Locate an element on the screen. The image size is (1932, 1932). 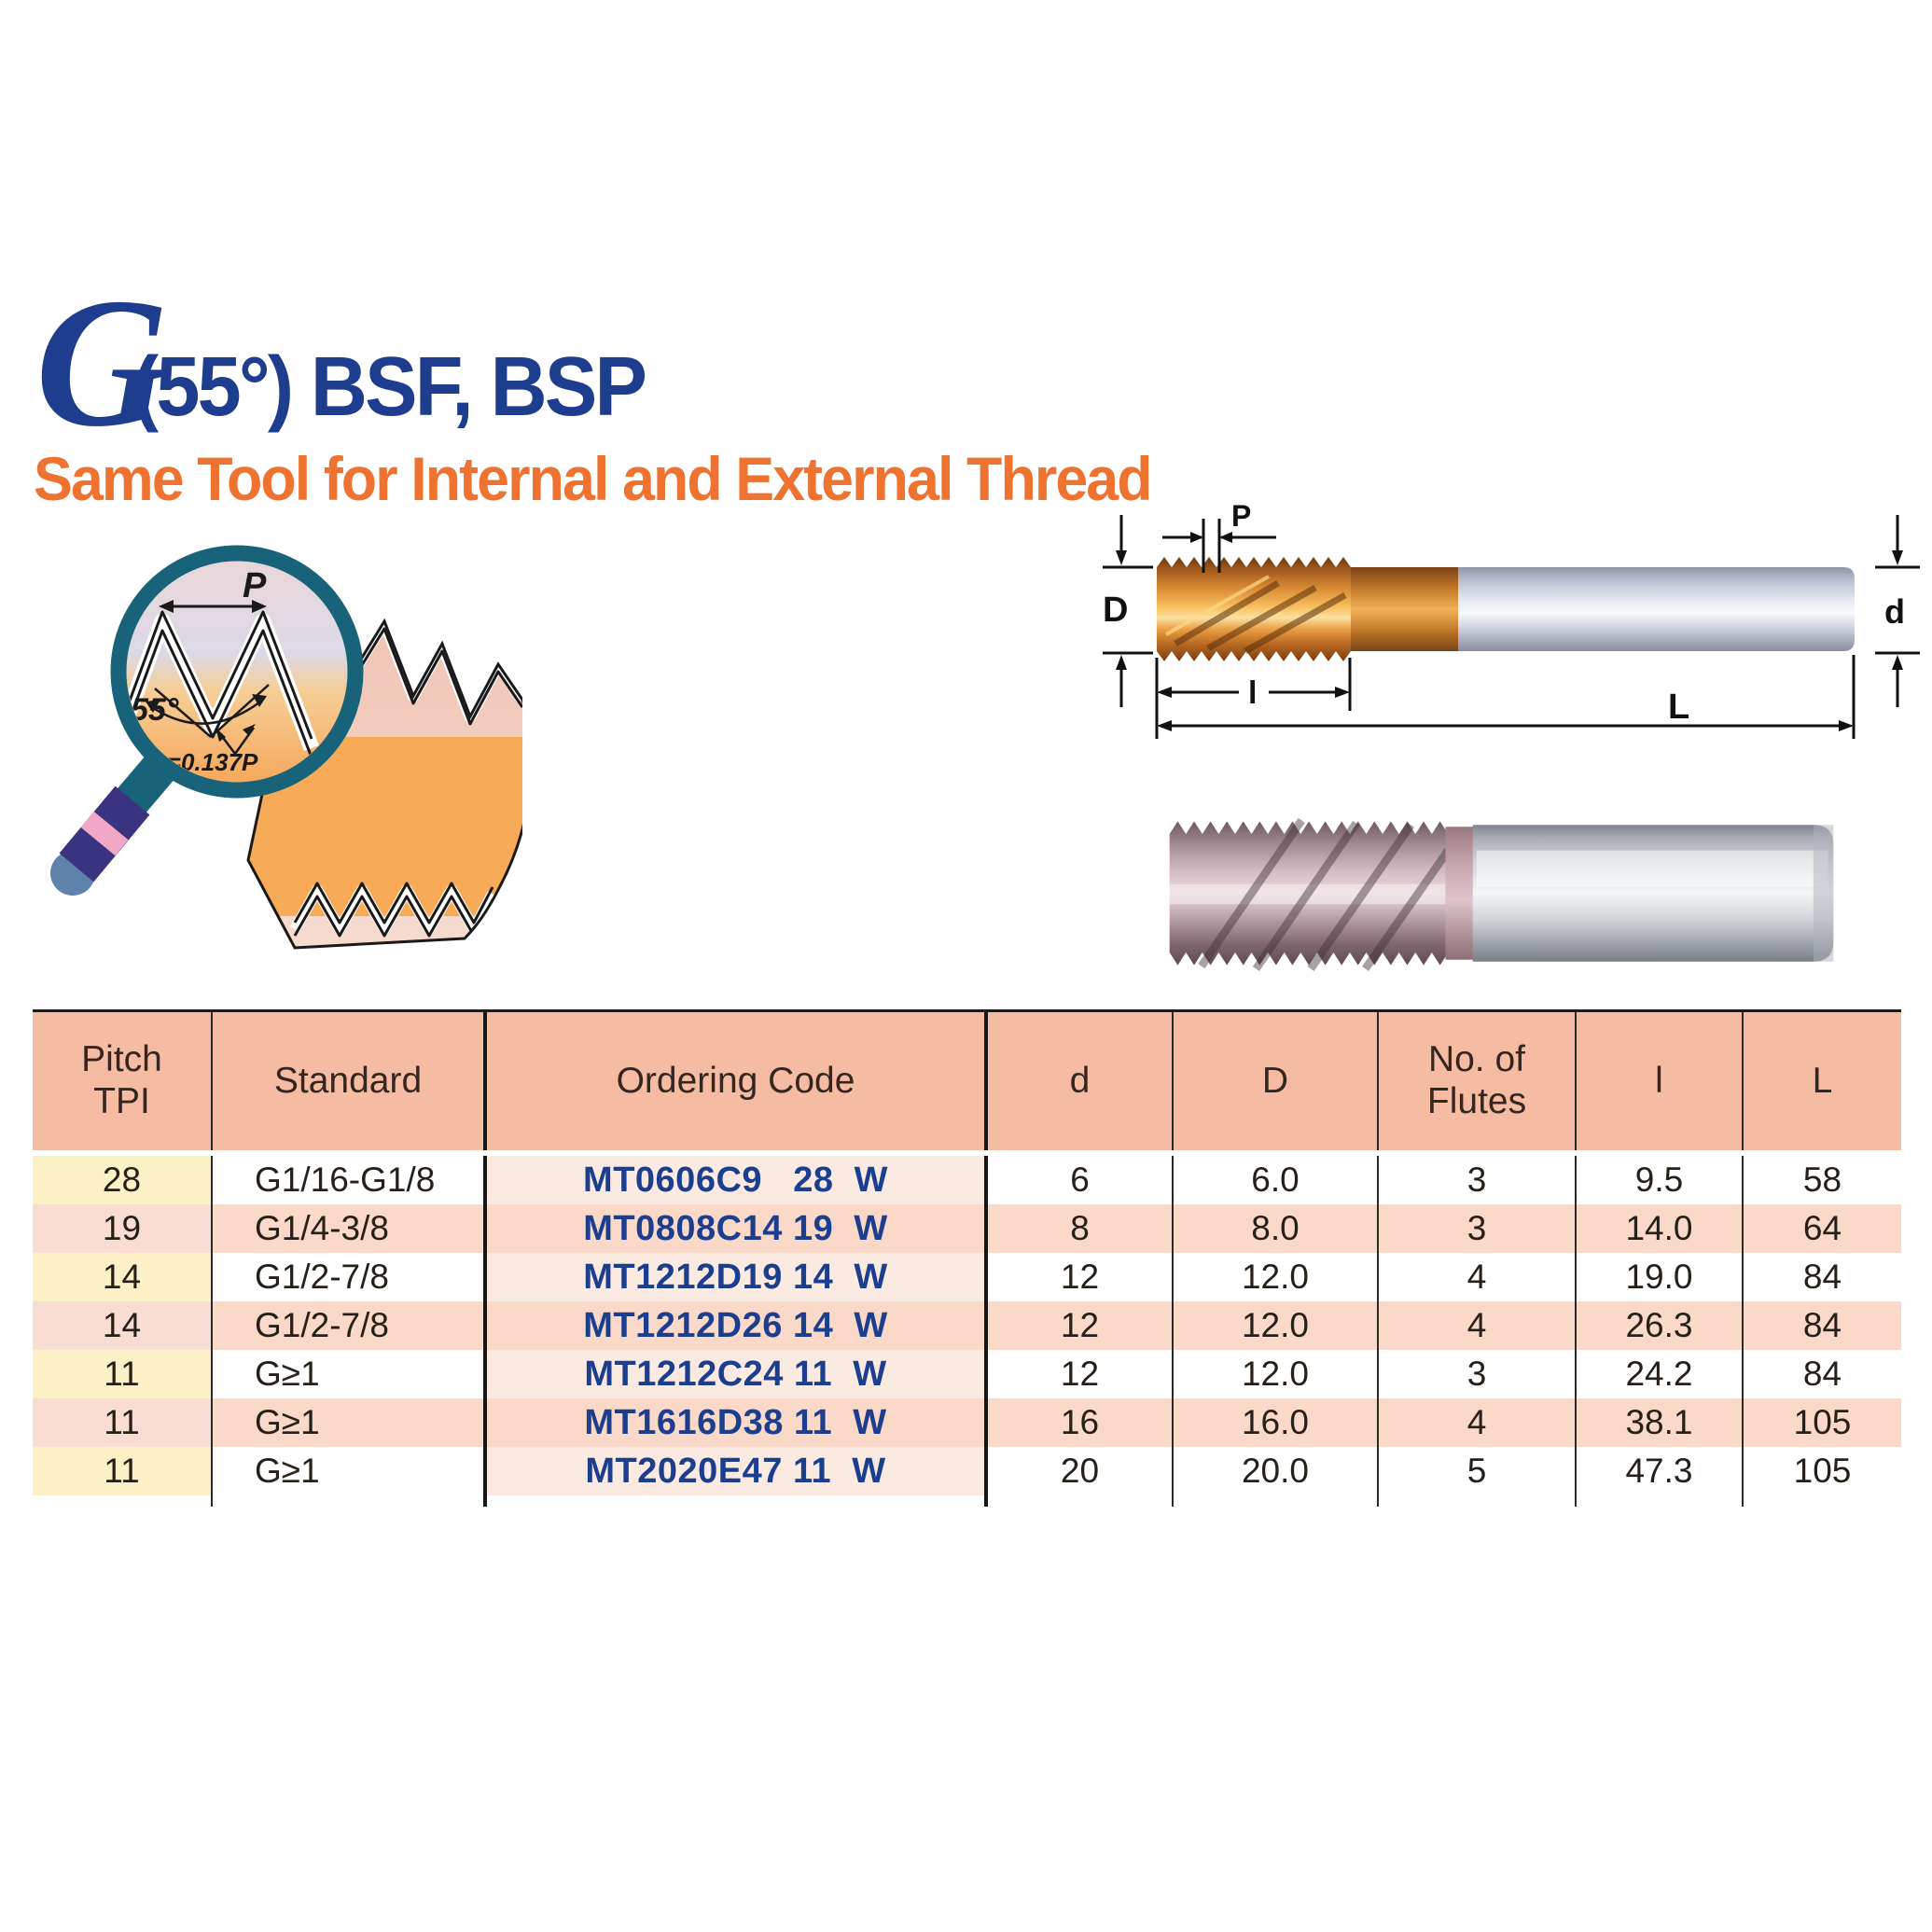
photo-shank is located at coordinates (1653, 894).